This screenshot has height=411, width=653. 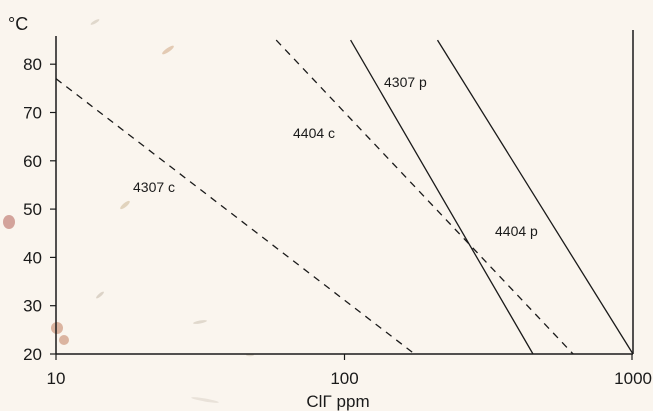 I want to click on y-tick-label: 40, so click(x=32, y=257).